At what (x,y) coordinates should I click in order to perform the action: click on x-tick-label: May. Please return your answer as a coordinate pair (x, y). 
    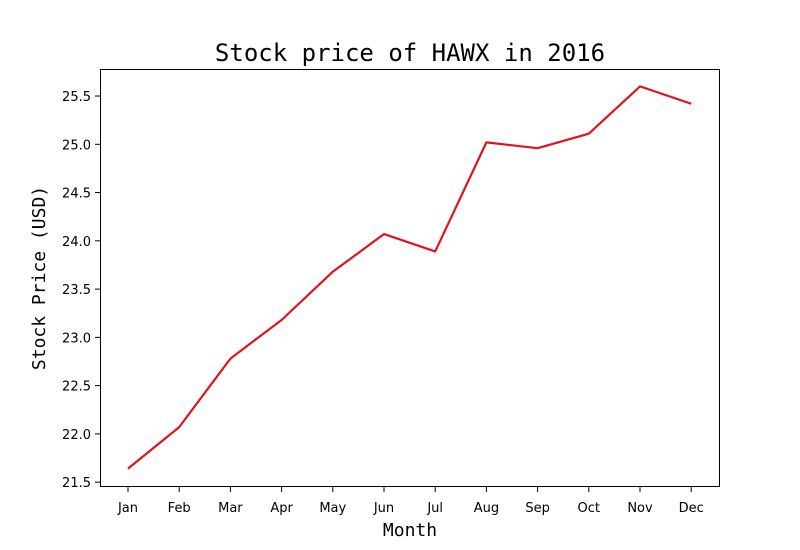
    Looking at the image, I should click on (332, 508).